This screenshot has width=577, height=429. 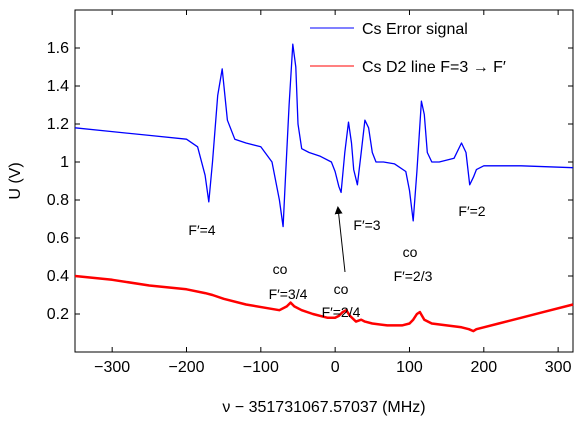 I want to click on series-line-d2, so click(x=324, y=303).